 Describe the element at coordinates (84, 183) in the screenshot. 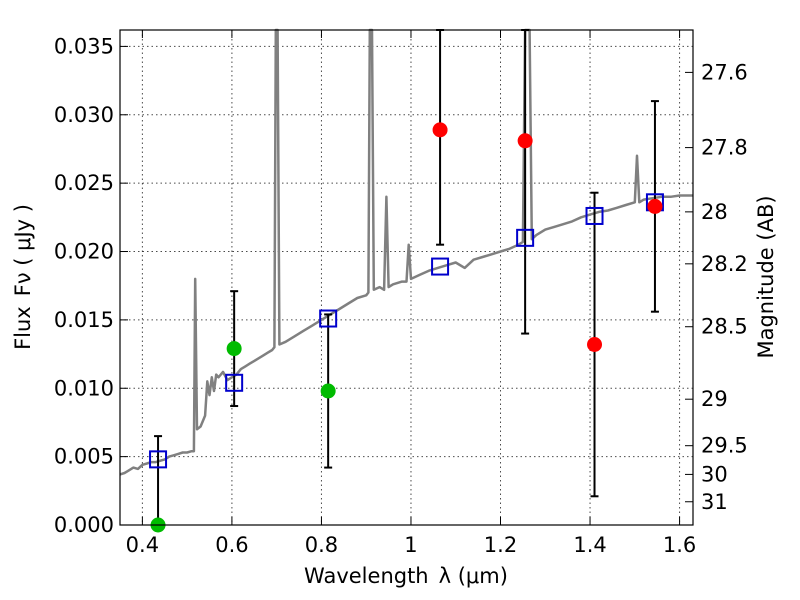

I see `y-tick-label-5: 0.025` at that location.